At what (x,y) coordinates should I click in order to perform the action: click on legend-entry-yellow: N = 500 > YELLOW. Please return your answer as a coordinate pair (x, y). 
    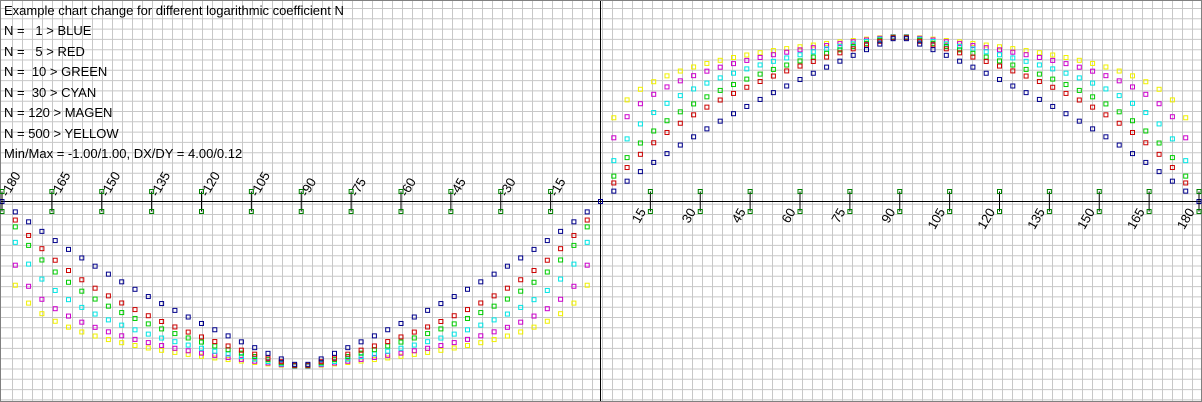
    Looking at the image, I should click on (61, 133).